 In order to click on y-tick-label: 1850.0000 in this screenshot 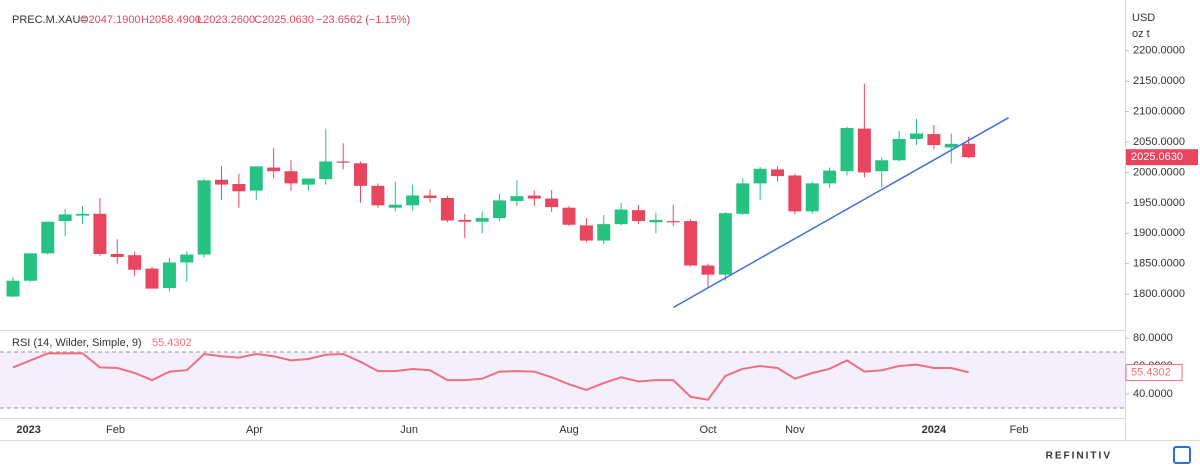, I will do `click(1159, 264)`.